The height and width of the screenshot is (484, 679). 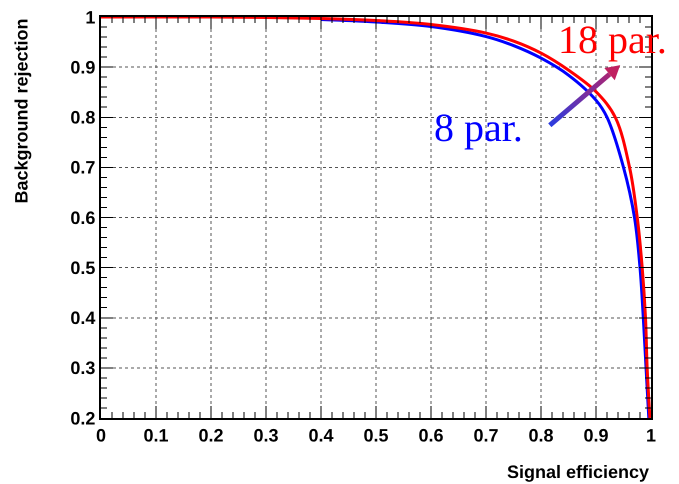 What do you see at coordinates (22, 111) in the screenshot?
I see `y-axis-title: Background rejection` at bounding box center [22, 111].